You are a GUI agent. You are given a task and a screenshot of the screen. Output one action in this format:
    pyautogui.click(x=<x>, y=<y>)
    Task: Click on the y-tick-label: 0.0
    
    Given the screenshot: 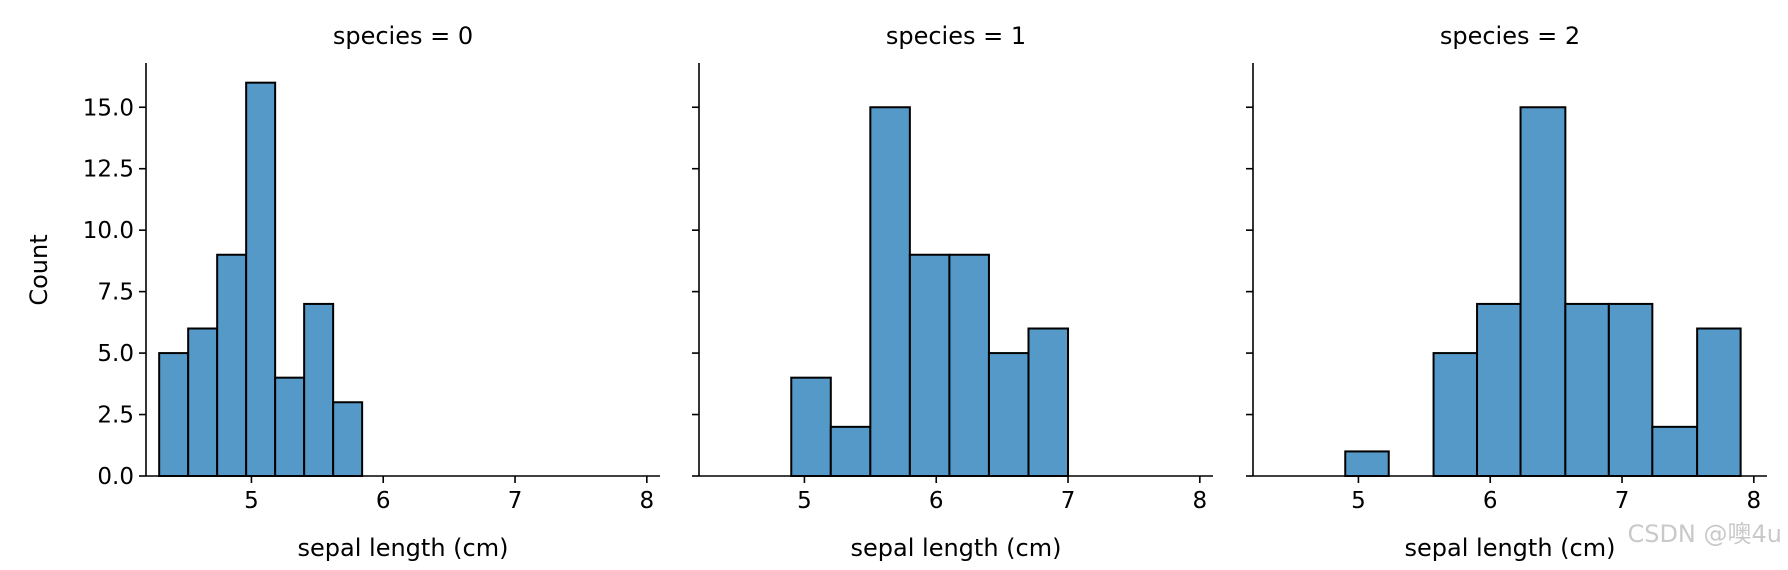 What is the action you would take?
    pyautogui.click(x=115, y=477)
    